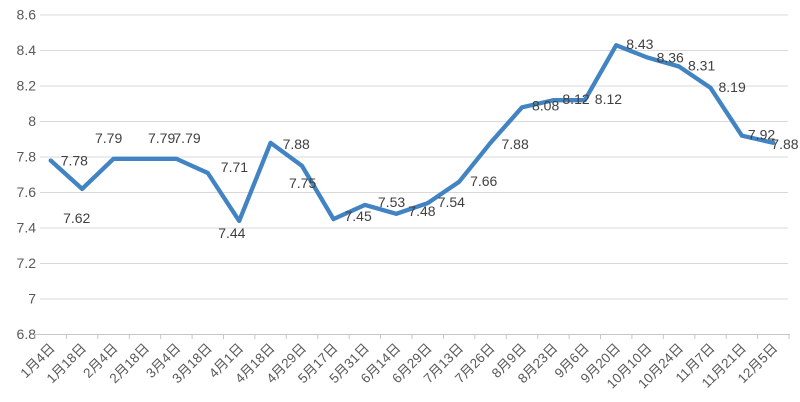  I want to click on y-axis-label: 8.6, so click(27, 15).